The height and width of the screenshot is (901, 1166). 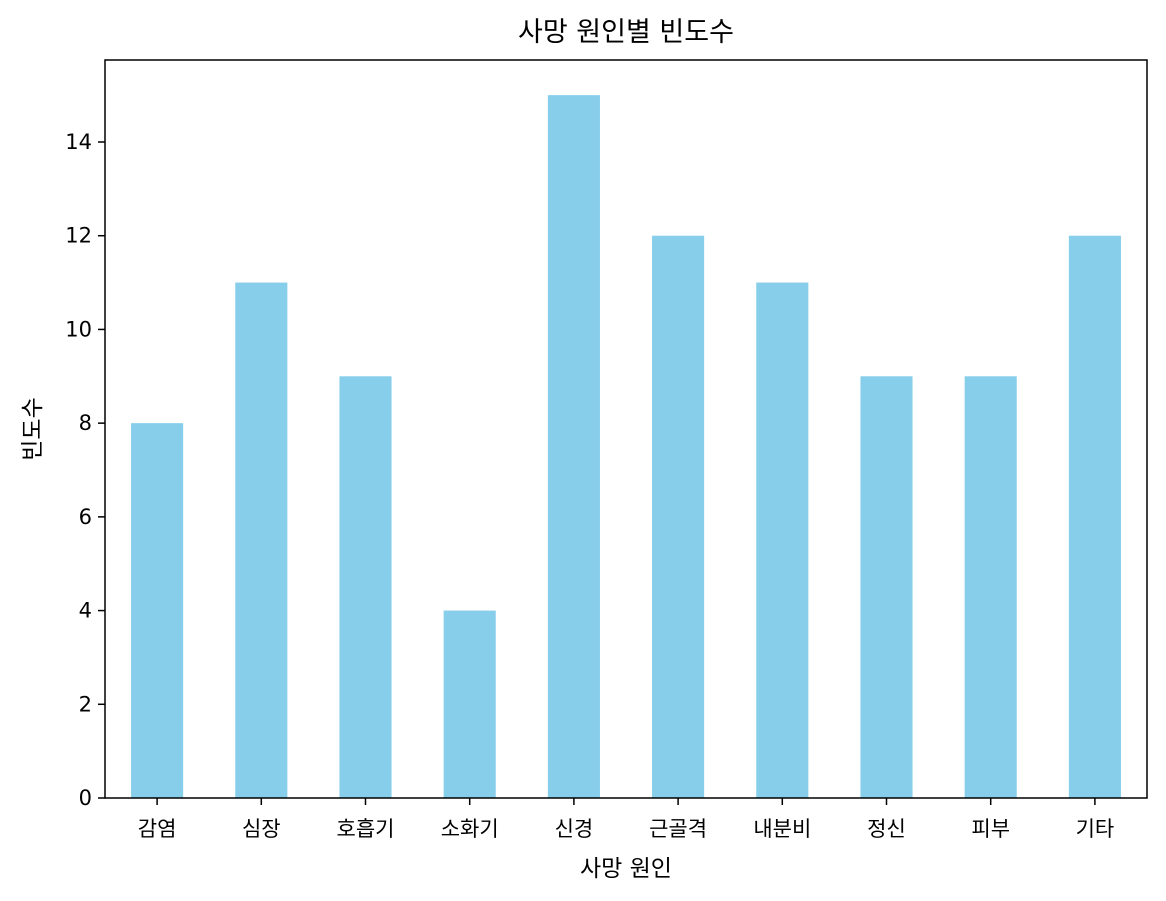 What do you see at coordinates (678, 829) in the screenshot?
I see `x-tick-label: 근골격` at bounding box center [678, 829].